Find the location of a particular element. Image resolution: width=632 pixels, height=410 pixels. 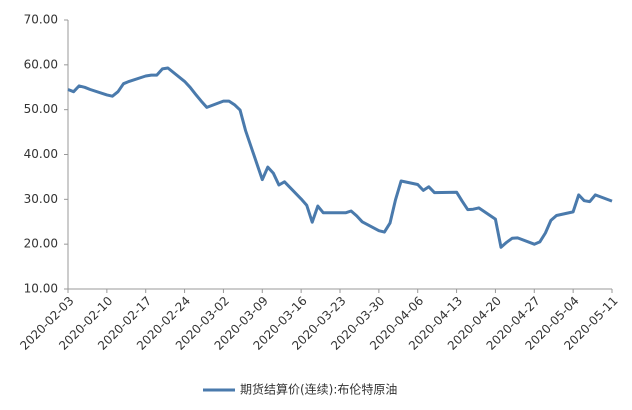

y-tick-label: 10.00 is located at coordinates (41, 289).